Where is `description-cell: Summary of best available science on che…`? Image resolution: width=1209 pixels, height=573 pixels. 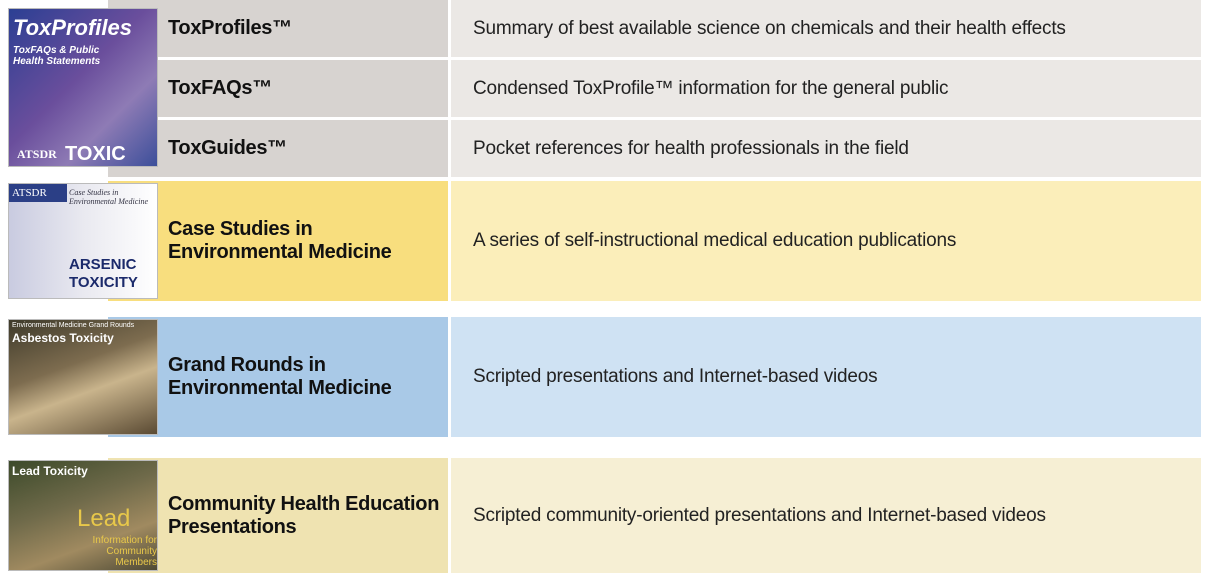
description-cell: Summary of best available science on che… is located at coordinates (826, 28).